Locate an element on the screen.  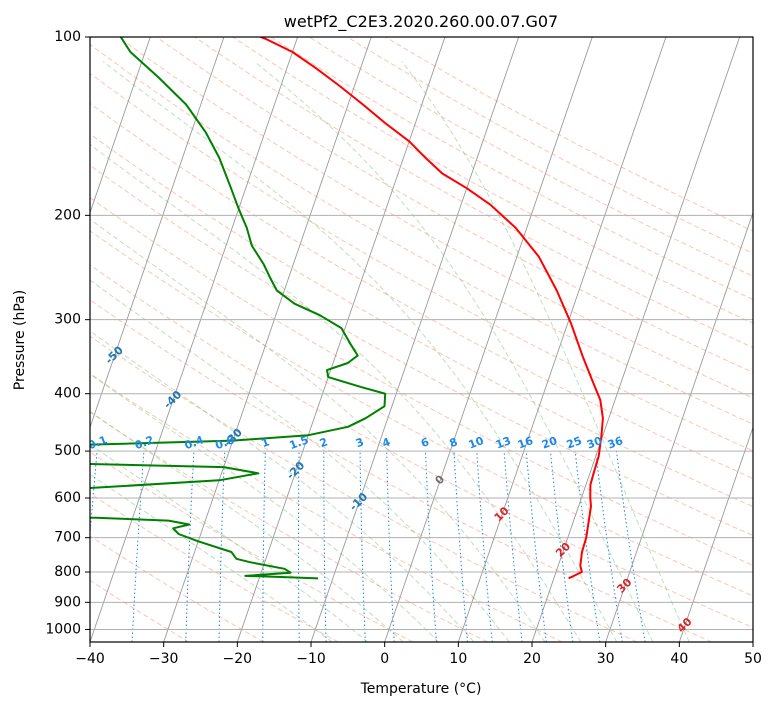
warm-isotherm-label: 40 is located at coordinates (685, 625).